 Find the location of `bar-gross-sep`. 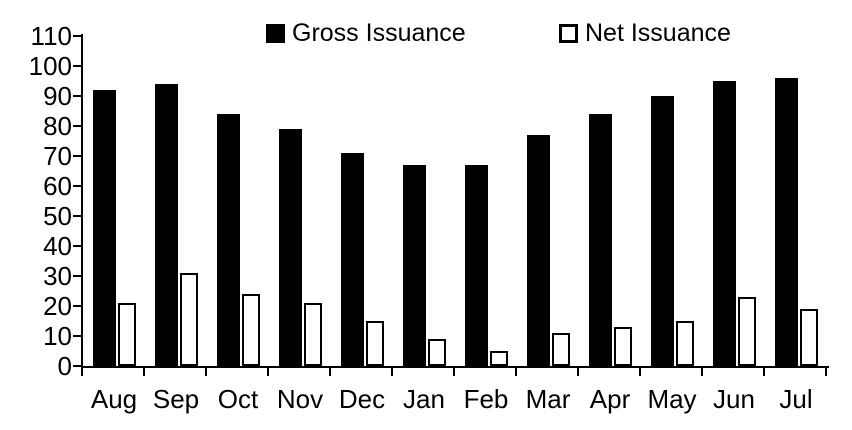

bar-gross-sep is located at coordinates (166, 225).